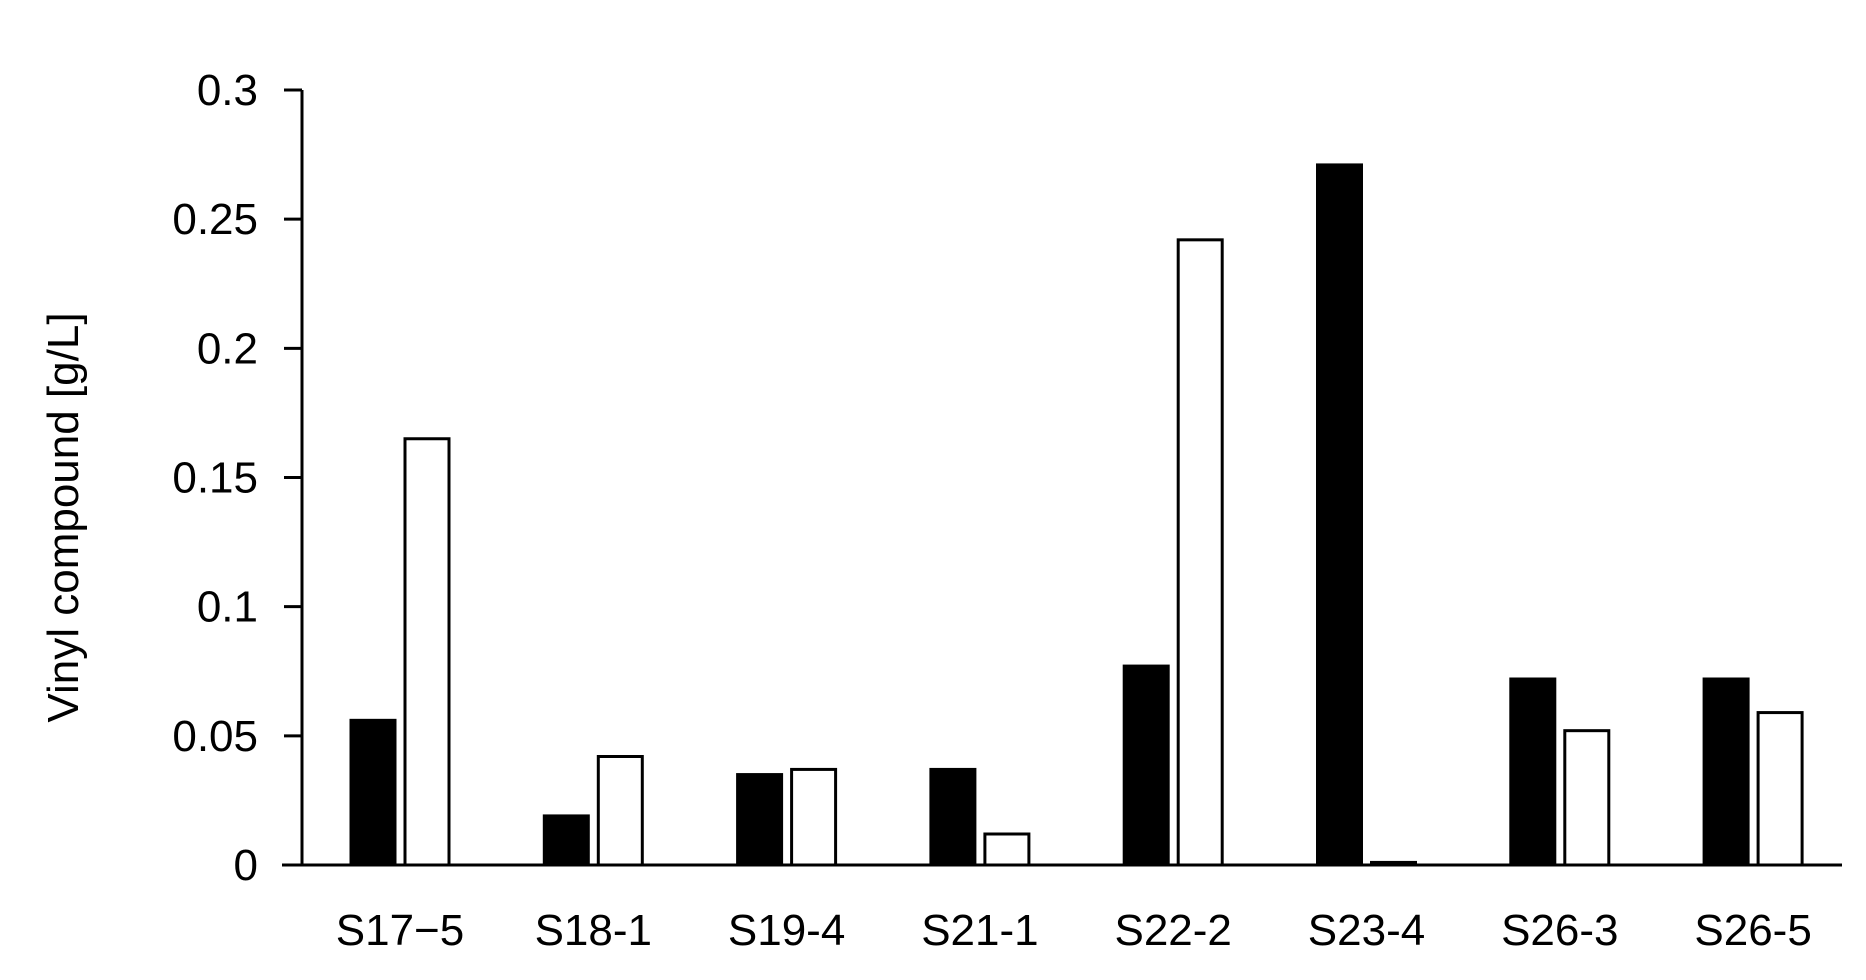 This screenshot has width=1866, height=980. I want to click on y-tick-label: 0.2, so click(227, 348).